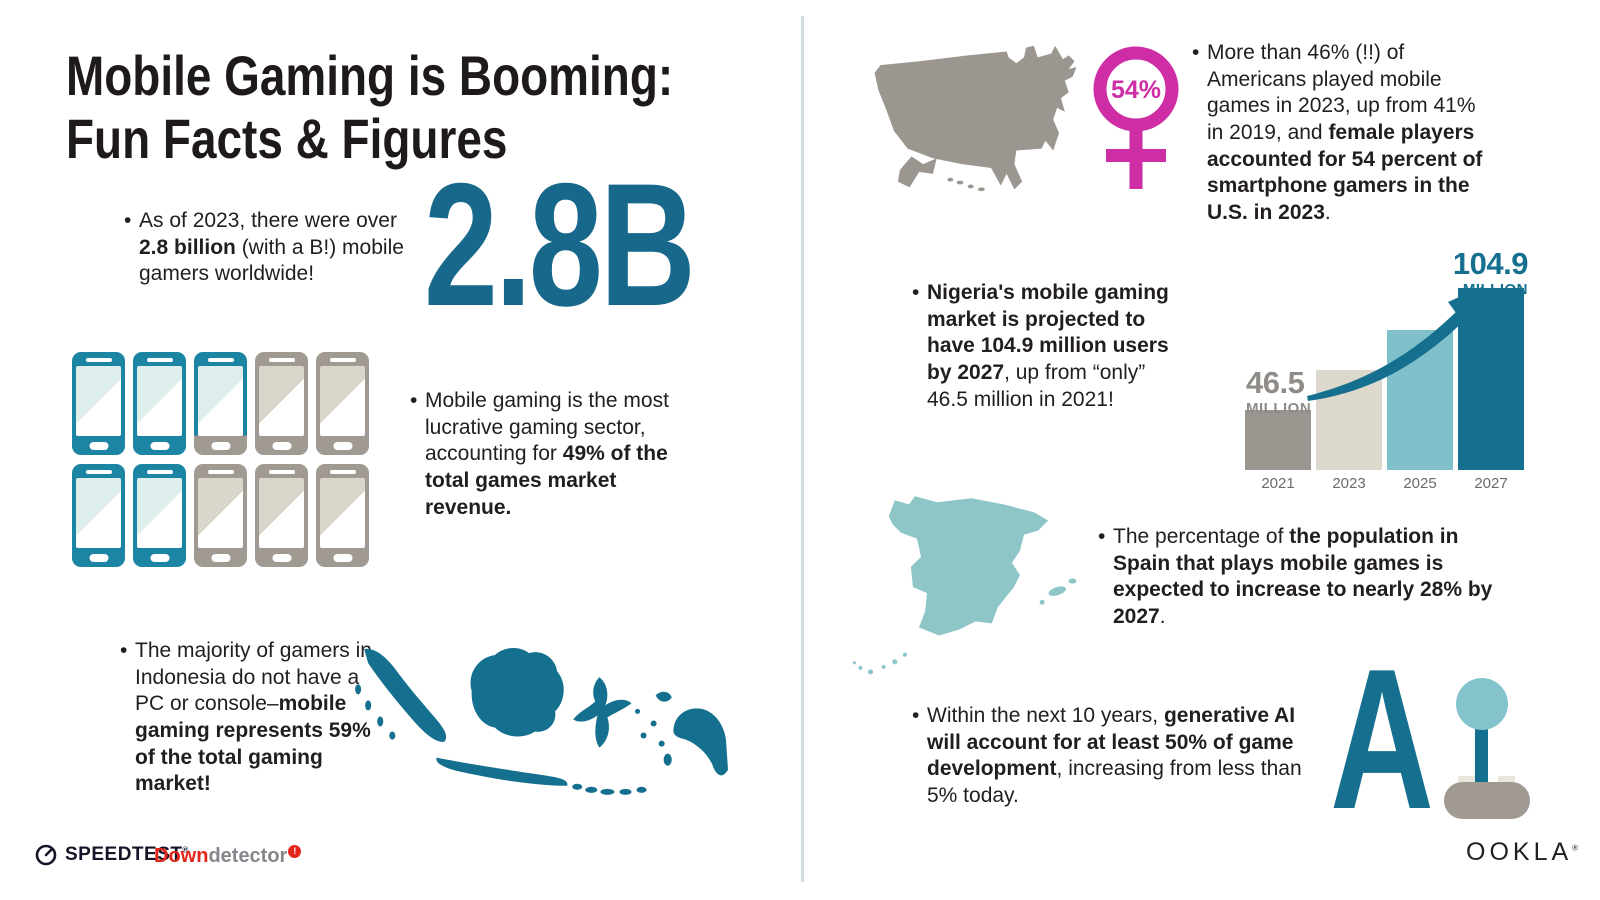 The image size is (1600, 900). Describe the element at coordinates (1136, 90) in the screenshot. I see `female-badge-value: 54%` at that location.